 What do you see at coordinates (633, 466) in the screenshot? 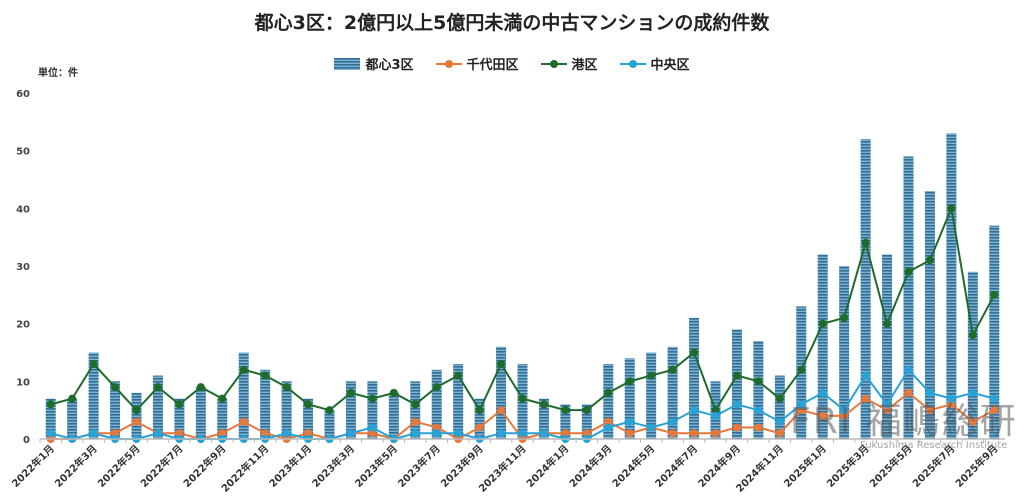
I see `x-tick-label: 2024年5月` at bounding box center [633, 466].